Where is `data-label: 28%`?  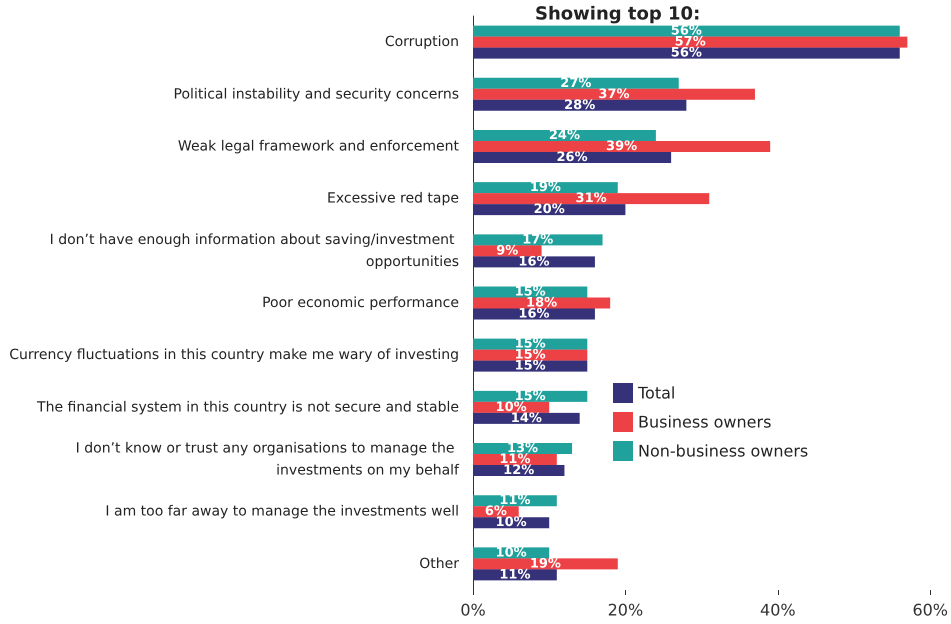 data-label: 28% is located at coordinates (580, 105).